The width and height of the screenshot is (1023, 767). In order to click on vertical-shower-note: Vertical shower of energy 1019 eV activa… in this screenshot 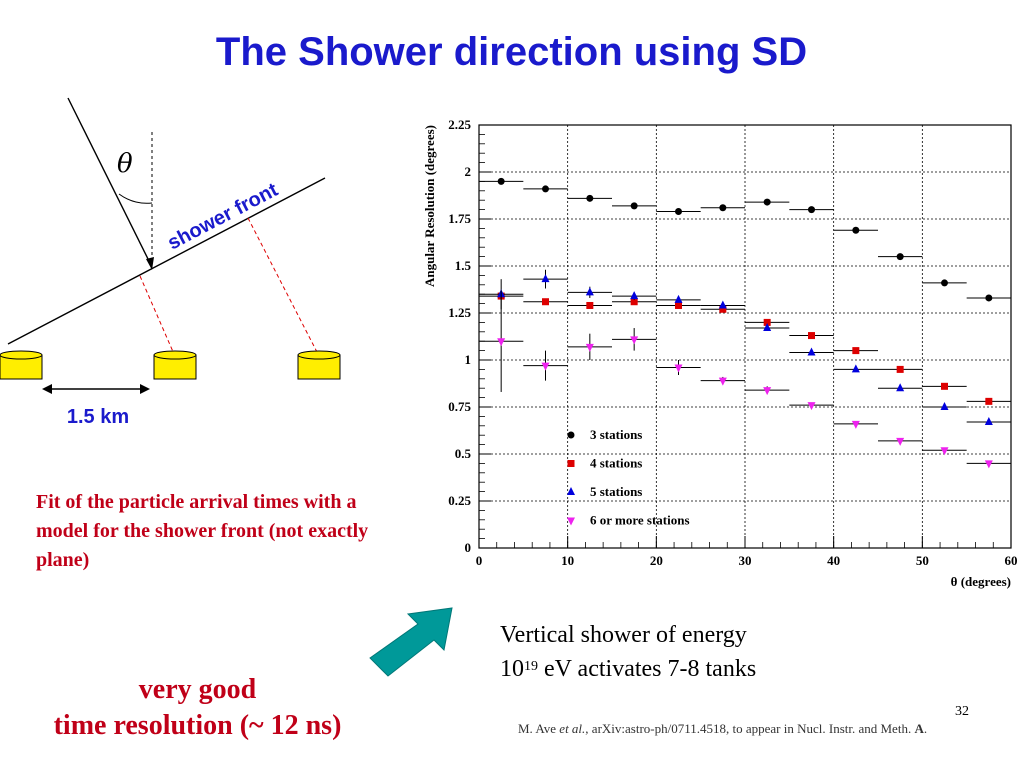, I will do `click(628, 652)`.